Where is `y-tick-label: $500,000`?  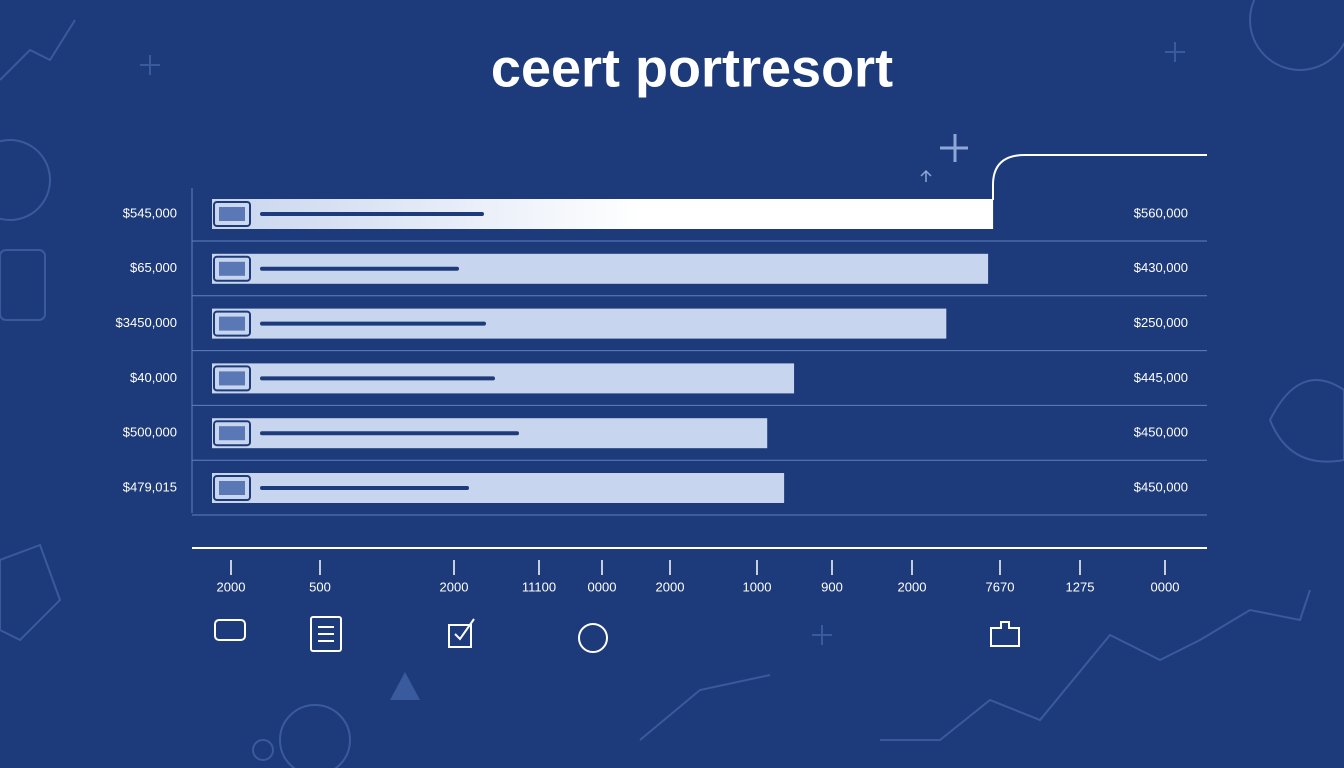 y-tick-label: $500,000 is located at coordinates (150, 432).